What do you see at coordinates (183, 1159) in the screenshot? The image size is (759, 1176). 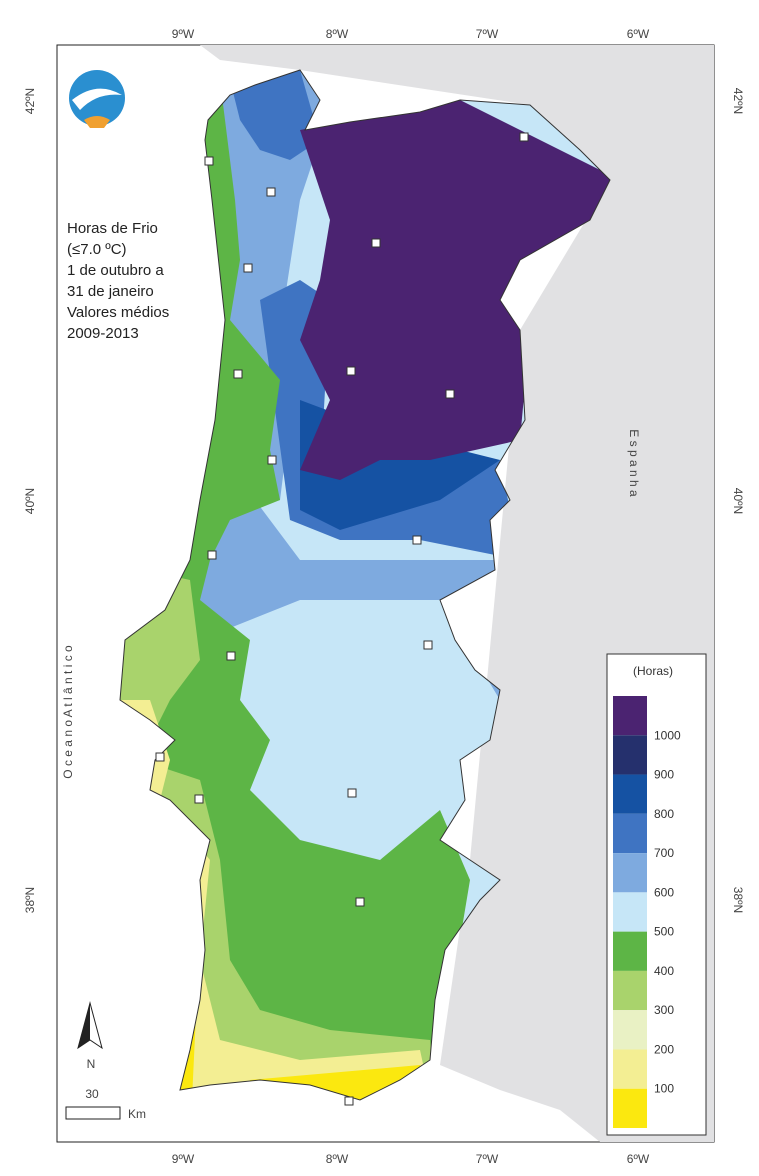 I see `lon-label-bottom: 9ºW` at bounding box center [183, 1159].